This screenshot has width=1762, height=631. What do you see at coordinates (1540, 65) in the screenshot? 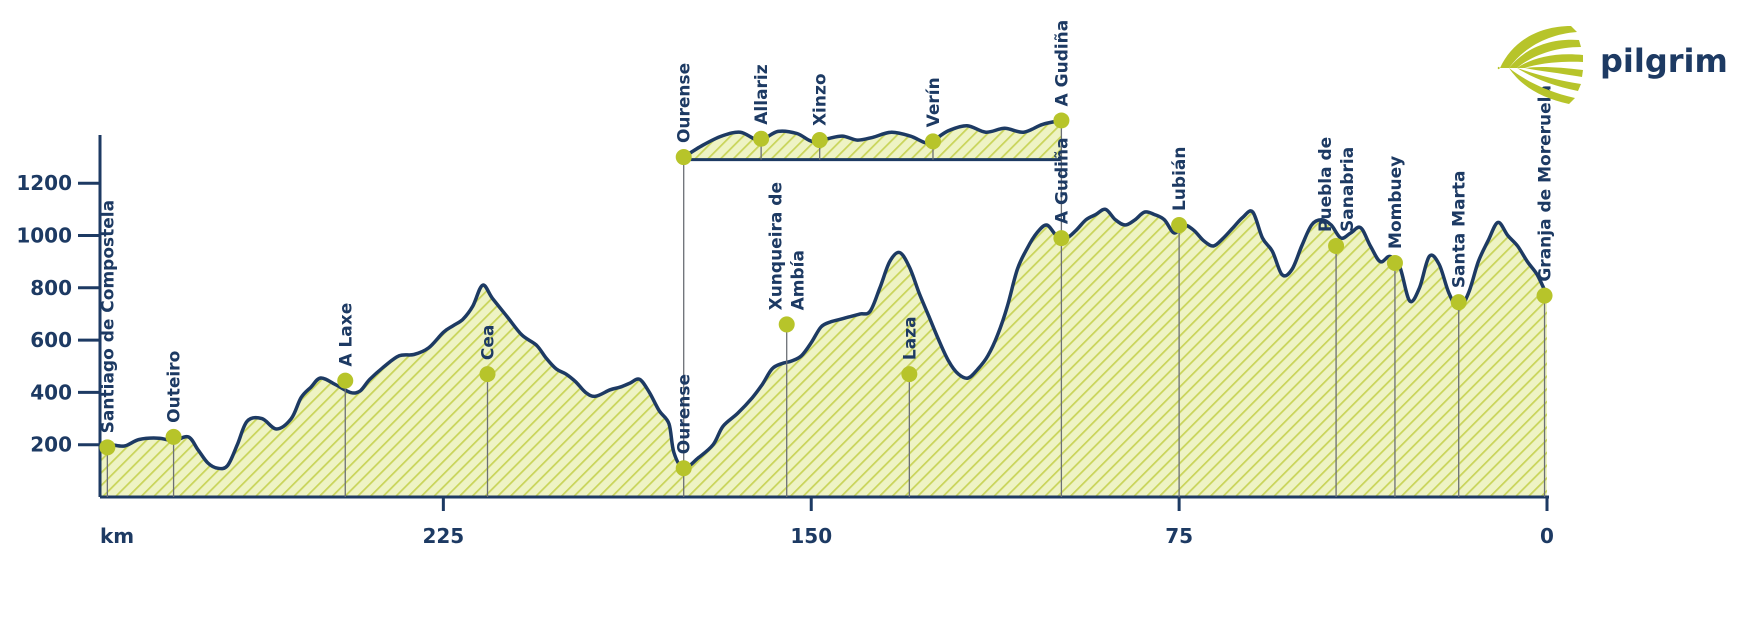
I see `scallop-shell-icon` at bounding box center [1540, 65].